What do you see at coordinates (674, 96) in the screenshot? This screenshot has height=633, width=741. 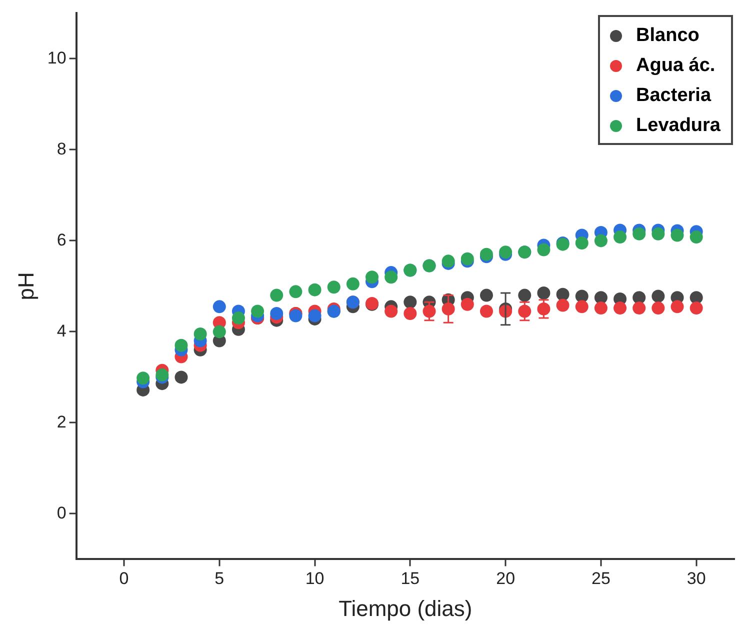 I see `legend-label: Bacteria` at bounding box center [674, 96].